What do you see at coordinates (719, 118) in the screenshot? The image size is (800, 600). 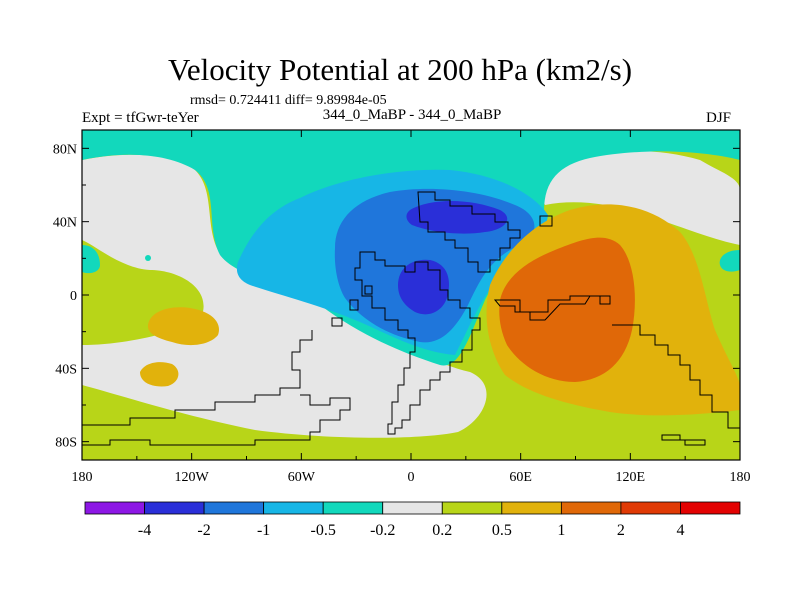 I see `season-label: DJF` at bounding box center [719, 118].